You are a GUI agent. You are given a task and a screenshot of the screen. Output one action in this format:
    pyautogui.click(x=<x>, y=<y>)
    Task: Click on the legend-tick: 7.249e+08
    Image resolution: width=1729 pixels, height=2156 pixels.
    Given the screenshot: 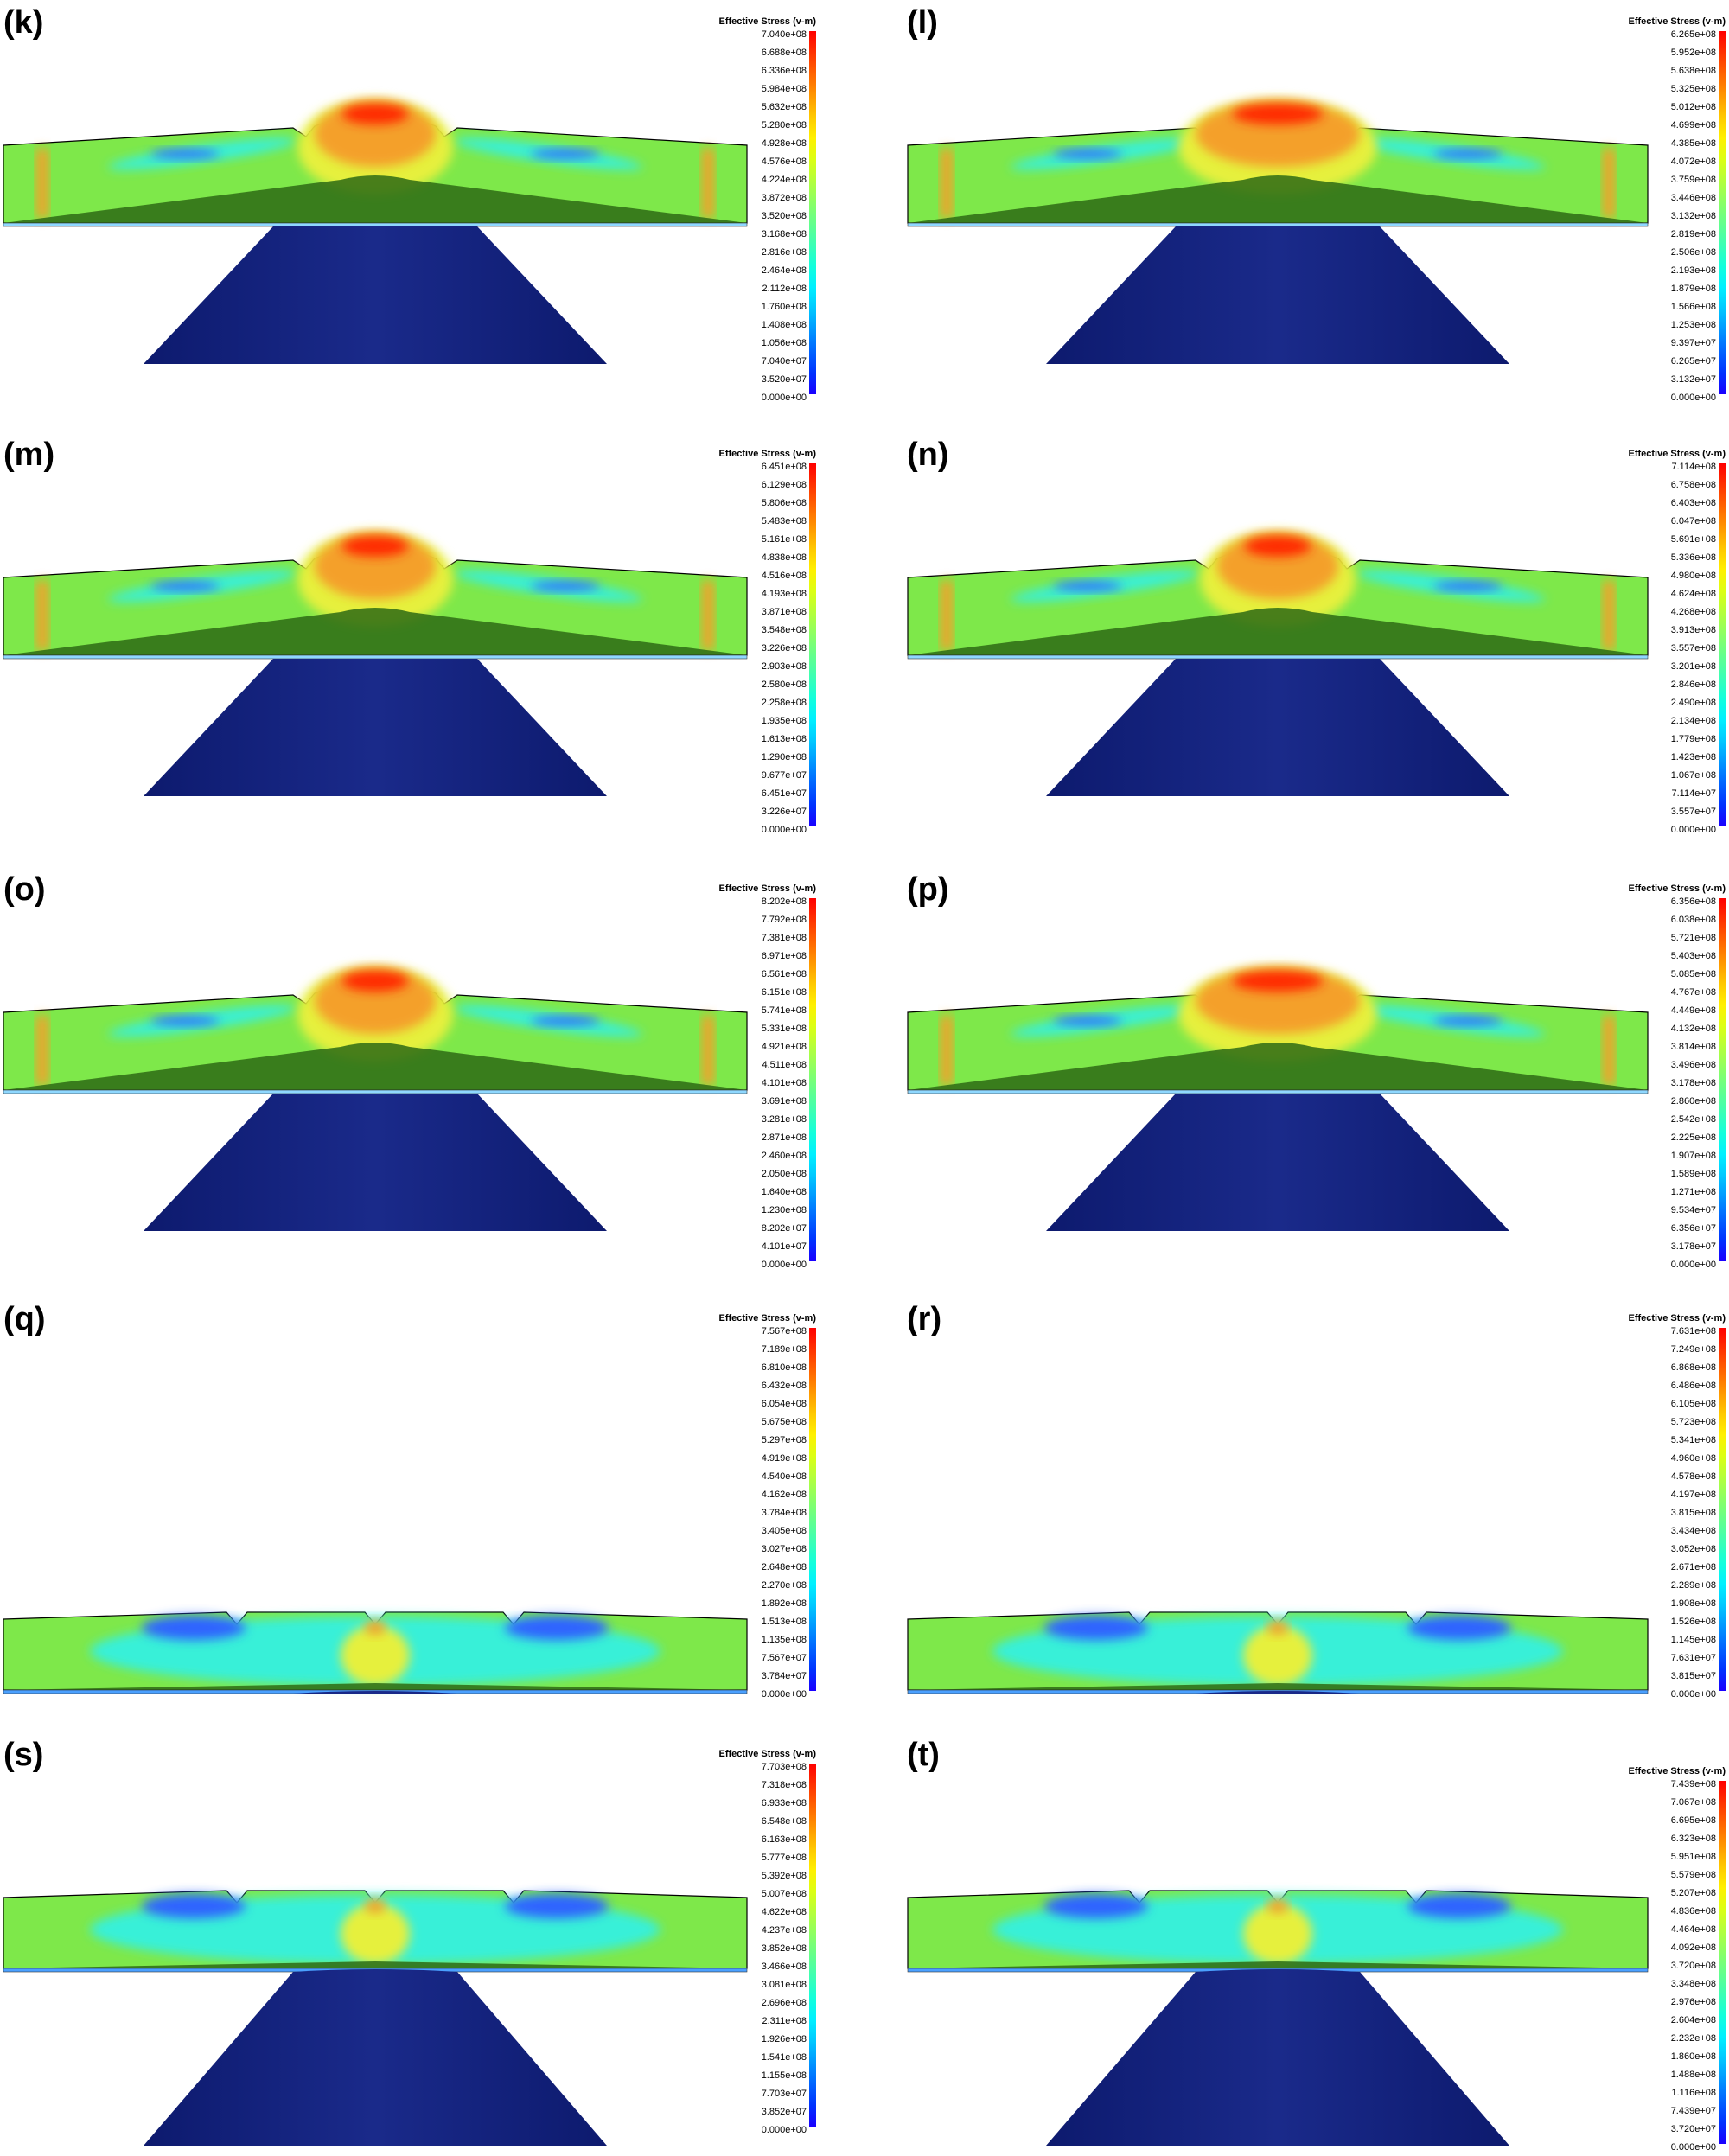 What is the action you would take?
    pyautogui.click(x=1693, y=1349)
    